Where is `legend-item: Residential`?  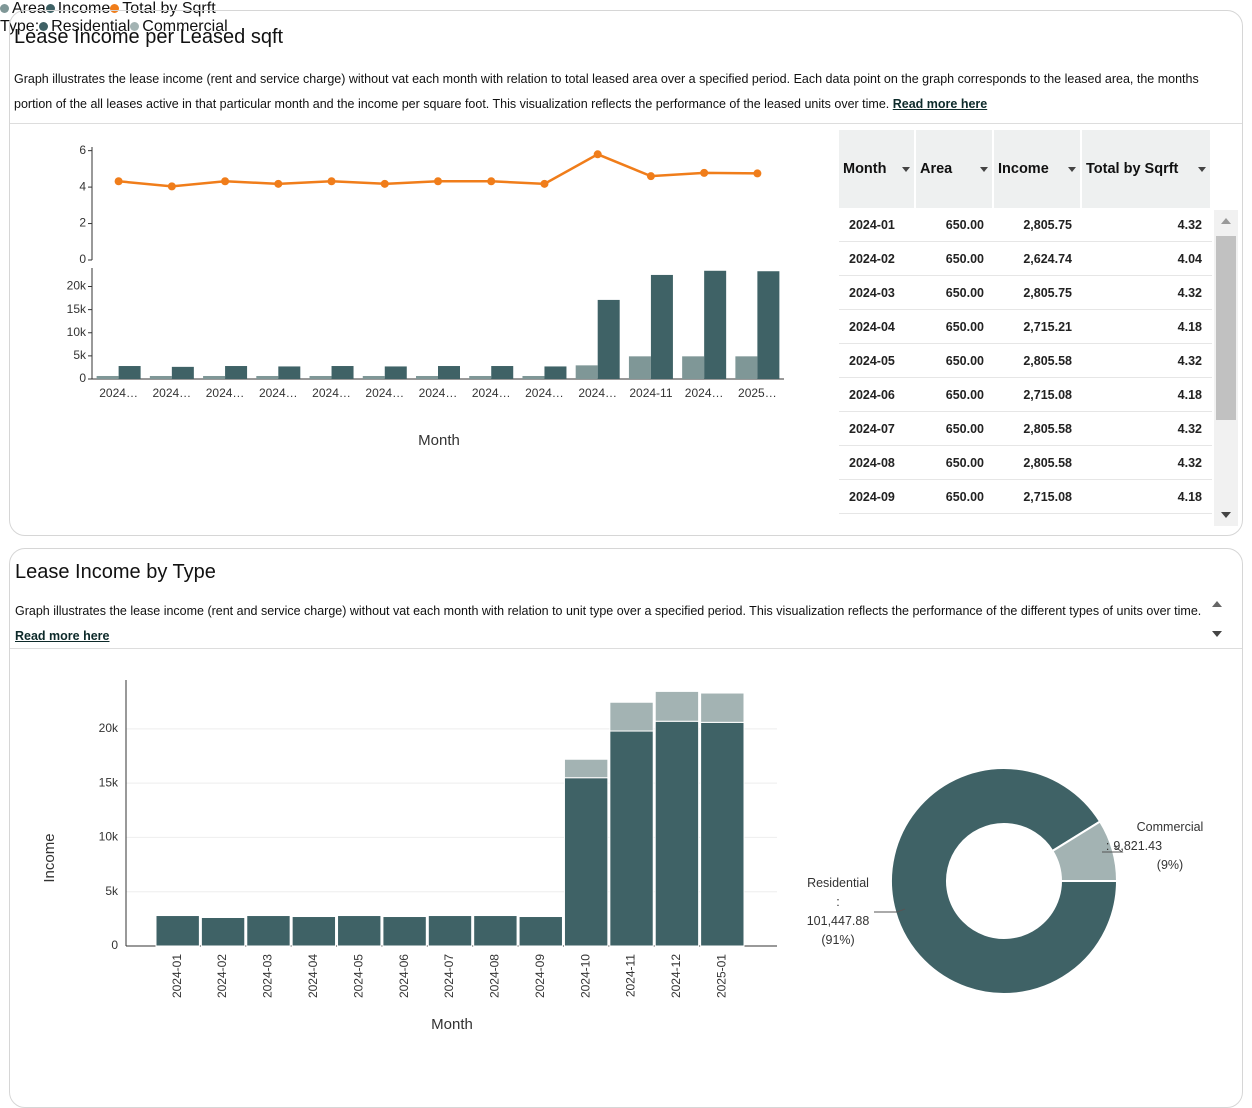 legend-item: Residential is located at coordinates (84, 26).